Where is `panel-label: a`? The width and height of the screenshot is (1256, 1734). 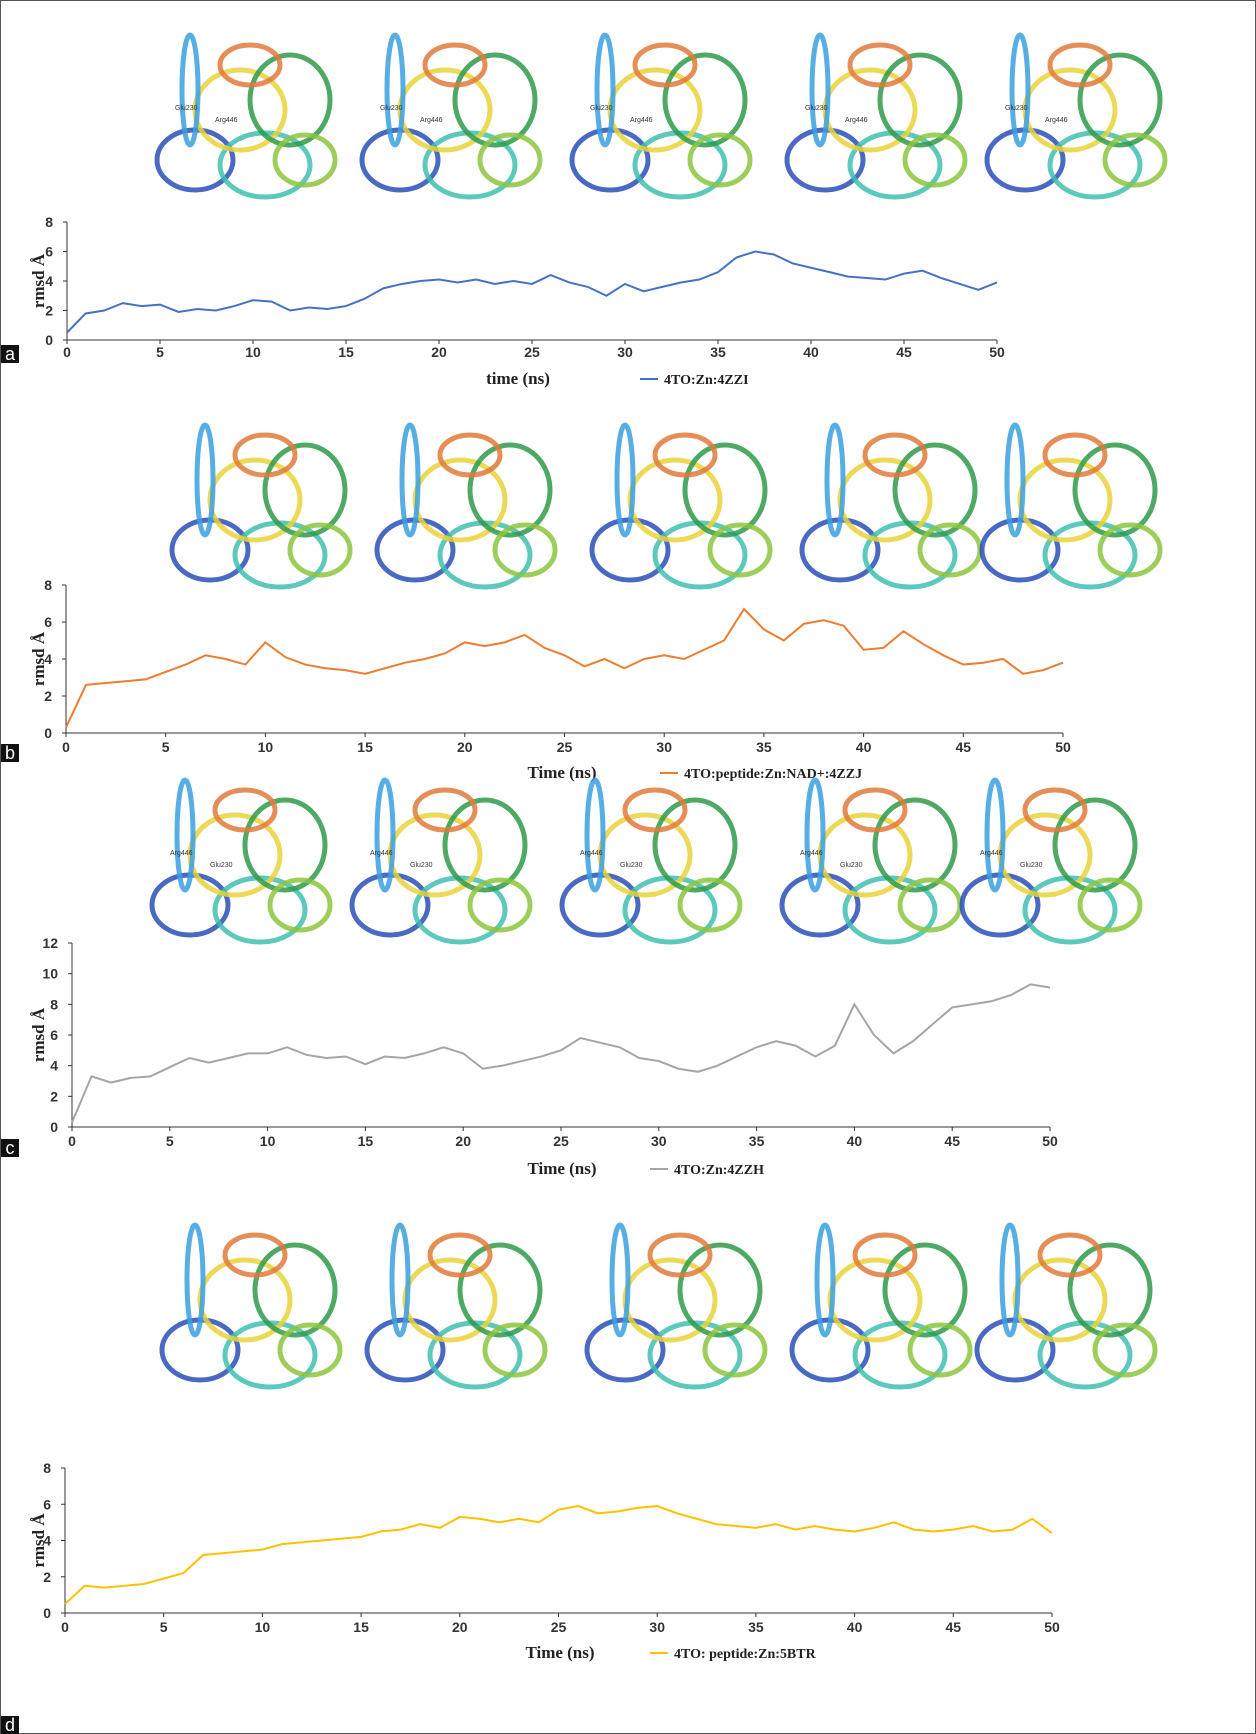 panel-label: a is located at coordinates (10, 354).